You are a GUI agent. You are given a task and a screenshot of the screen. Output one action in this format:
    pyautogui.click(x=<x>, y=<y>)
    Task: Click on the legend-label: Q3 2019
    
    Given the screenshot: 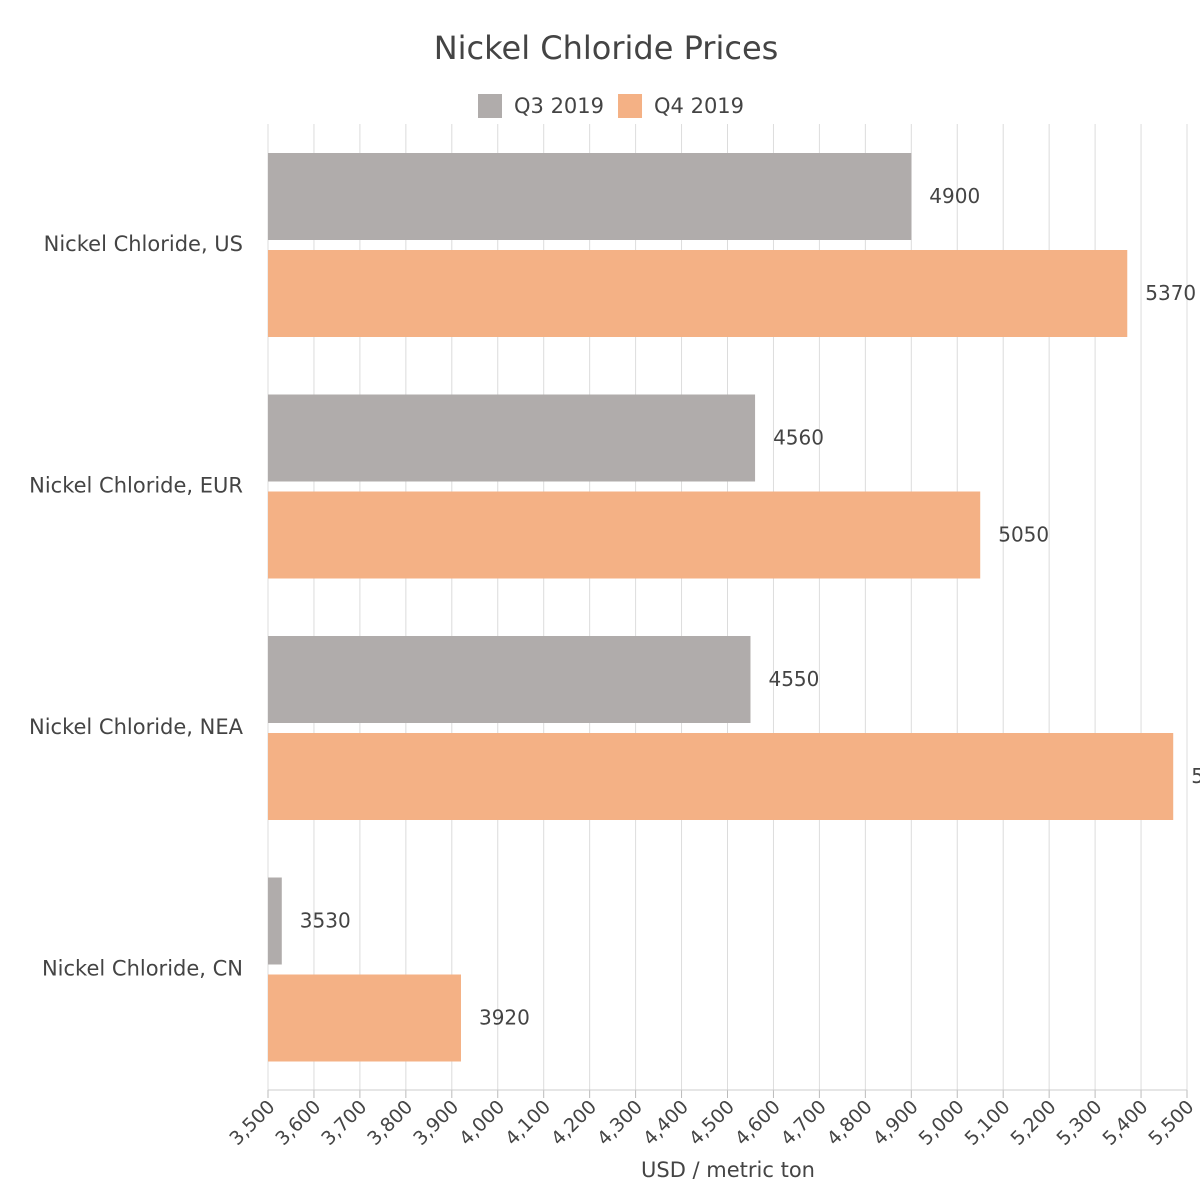 What is the action you would take?
    pyautogui.click(x=559, y=106)
    